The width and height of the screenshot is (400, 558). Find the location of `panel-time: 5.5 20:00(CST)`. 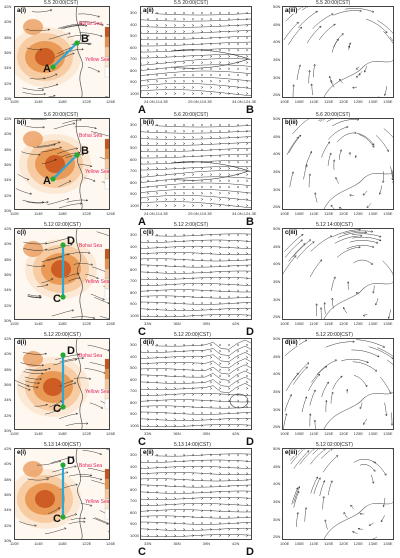

panel-time: 5.5 20:00(CST) is located at coordinates (333, 3).